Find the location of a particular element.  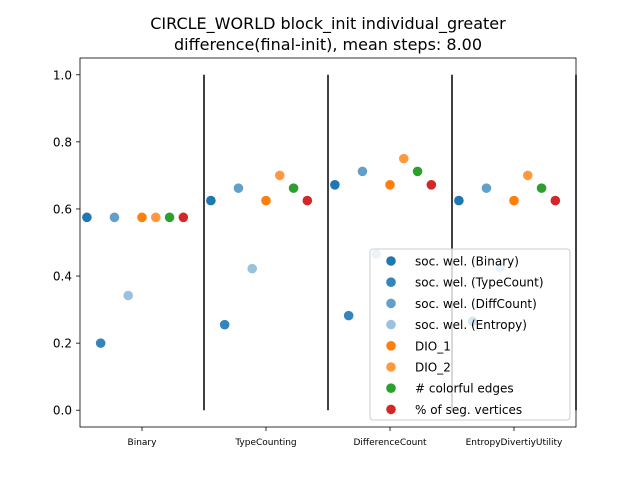

y-tick-label: 0.6 is located at coordinates (62, 209).